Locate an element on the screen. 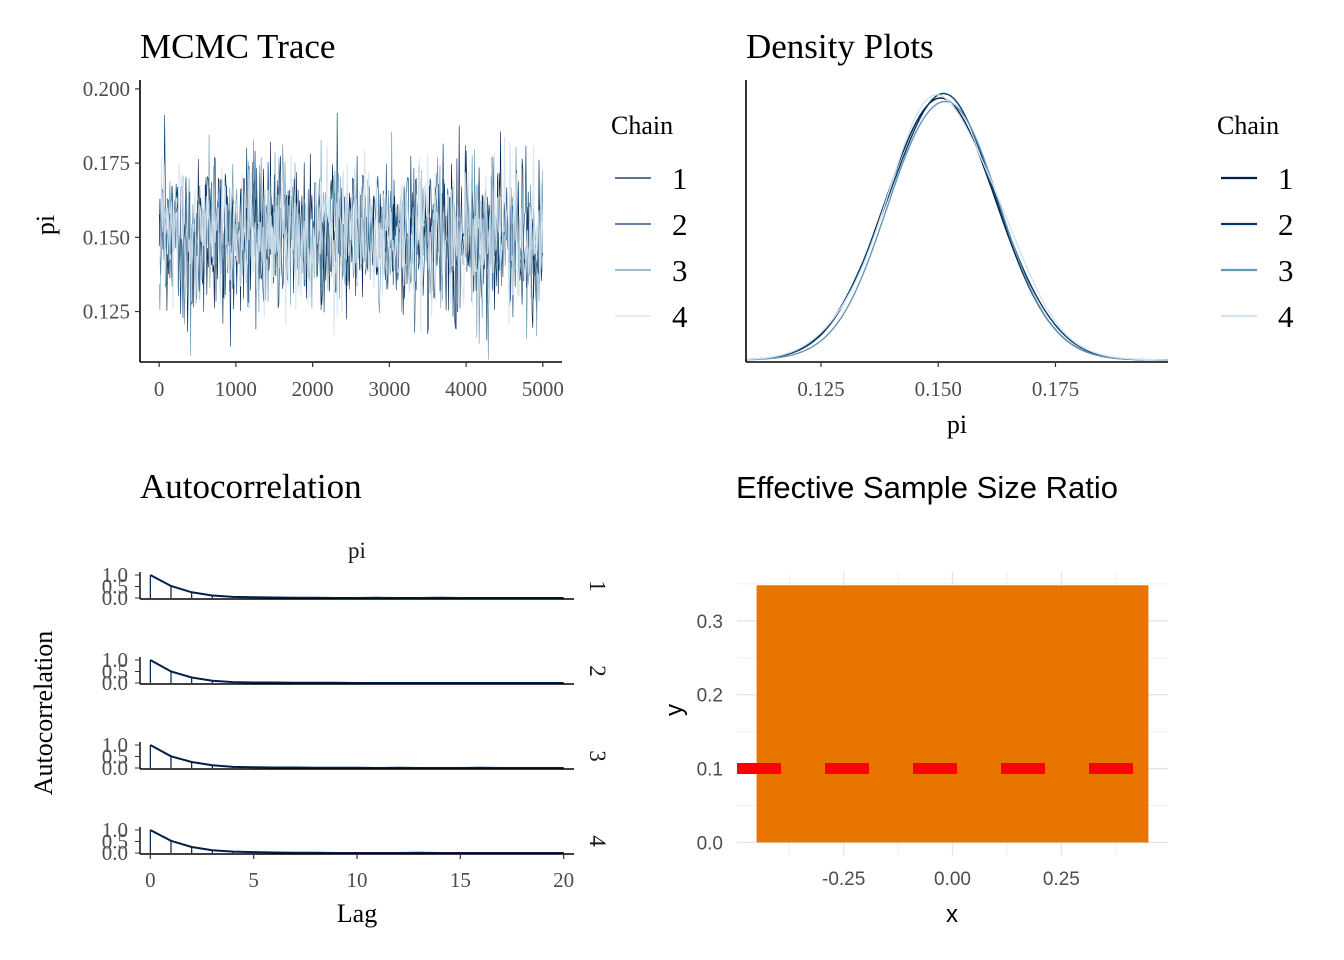 The width and height of the screenshot is (1344, 960). trace-xtick-label: 2000 is located at coordinates (313, 389).